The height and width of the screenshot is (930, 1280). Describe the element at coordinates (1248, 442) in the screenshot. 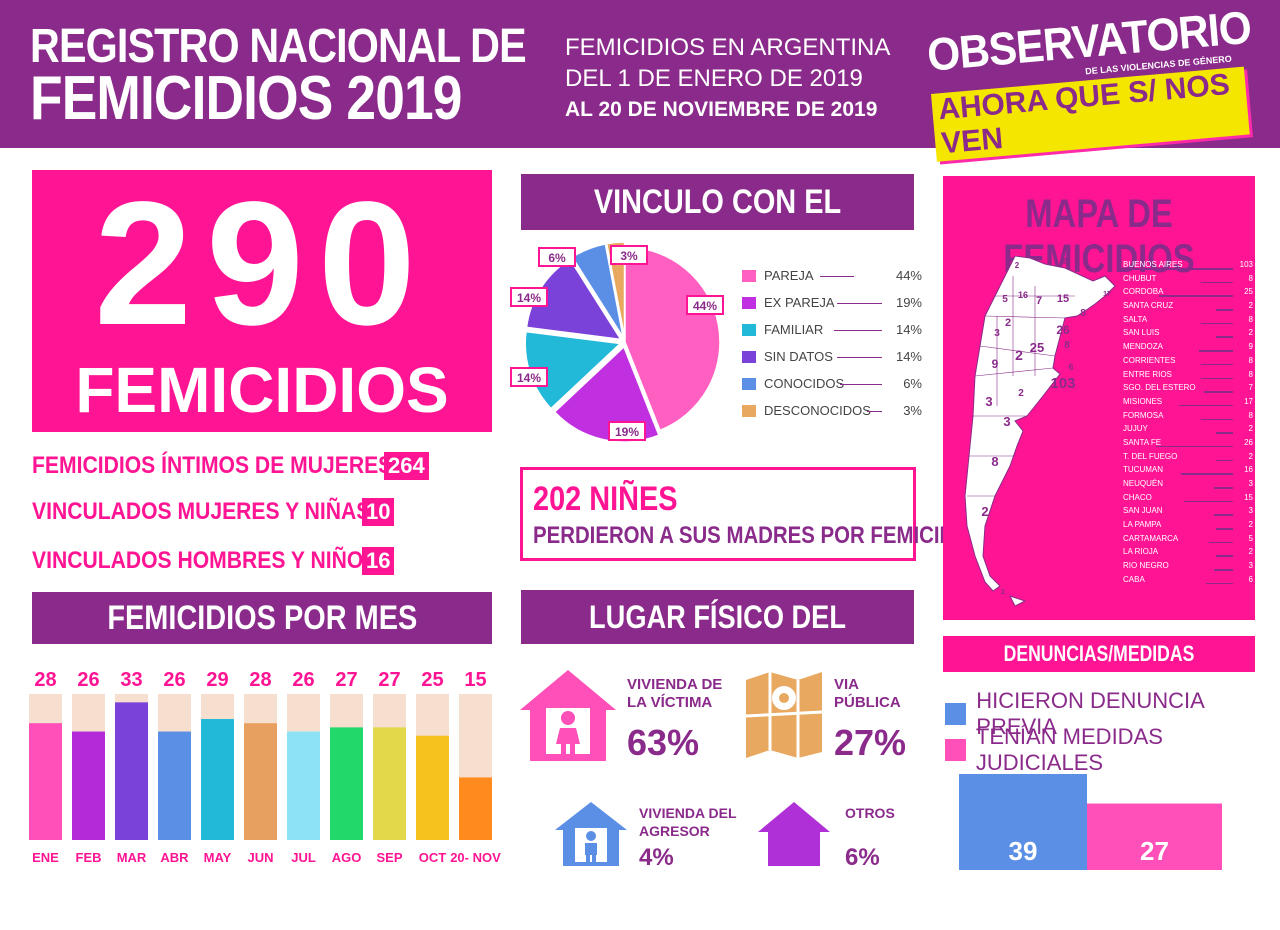

I see `province-value: 26` at that location.